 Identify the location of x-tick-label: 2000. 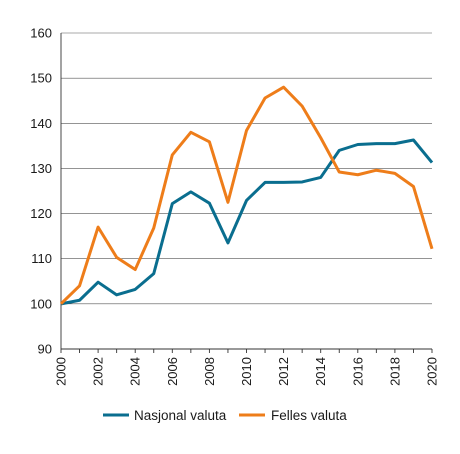
(61, 371).